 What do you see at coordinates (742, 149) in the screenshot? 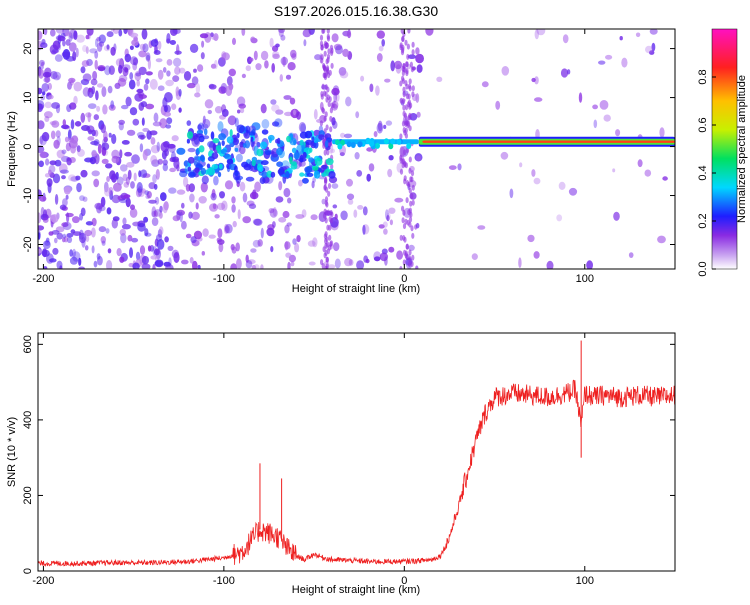
I see `colorbar-label: Normalized spectral amplitude` at bounding box center [742, 149].